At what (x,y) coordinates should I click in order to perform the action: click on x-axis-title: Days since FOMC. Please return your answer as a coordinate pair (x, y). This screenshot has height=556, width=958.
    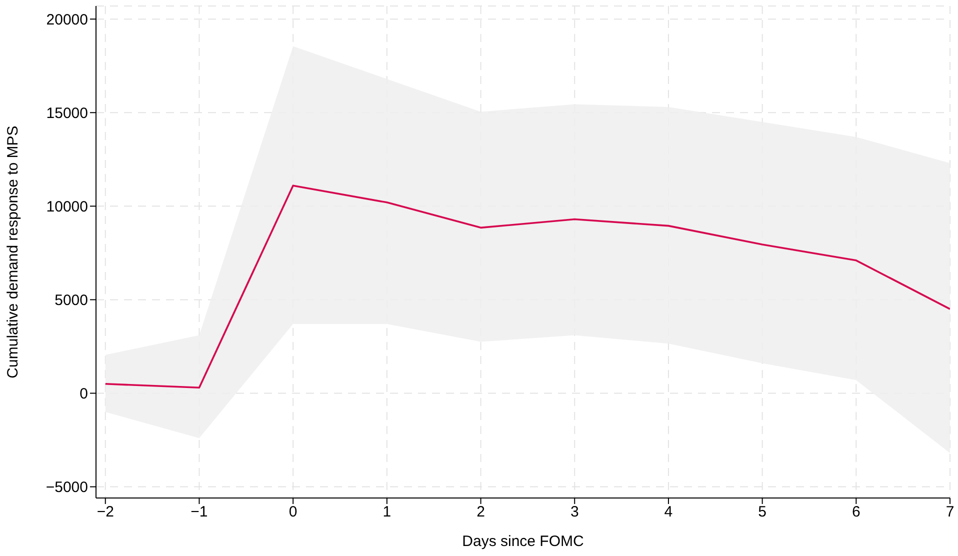
    Looking at the image, I should click on (523, 541).